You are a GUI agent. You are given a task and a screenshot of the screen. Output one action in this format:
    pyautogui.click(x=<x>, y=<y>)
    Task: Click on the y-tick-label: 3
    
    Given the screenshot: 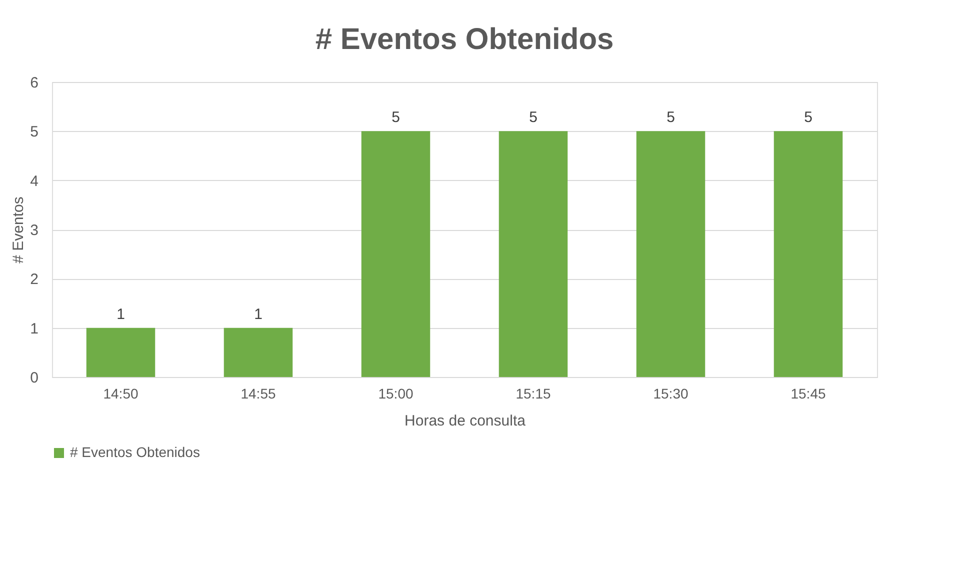 What is the action you would take?
    pyautogui.click(x=34, y=230)
    